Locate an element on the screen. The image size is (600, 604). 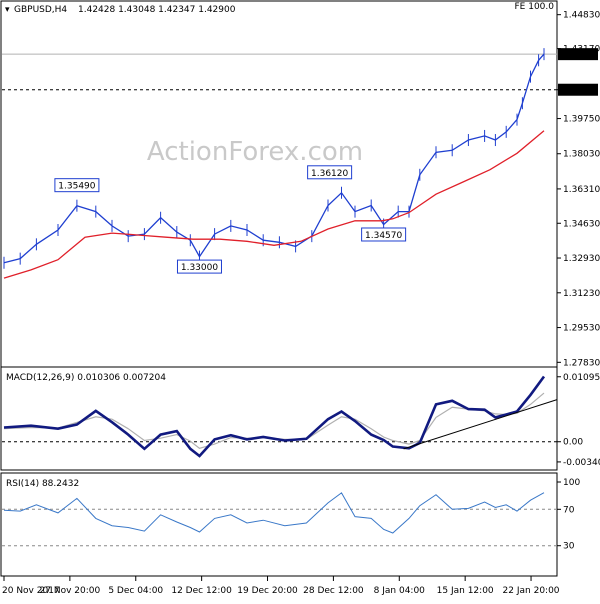
annotation-label: 1.36120 is located at coordinates (329, 174).